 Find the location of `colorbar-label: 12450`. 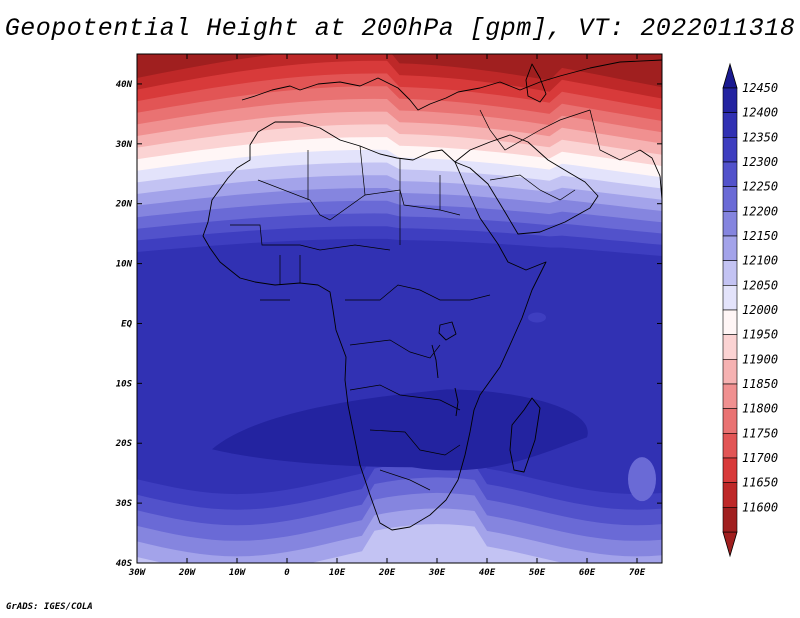

colorbar-label: 12450 is located at coordinates (760, 88).